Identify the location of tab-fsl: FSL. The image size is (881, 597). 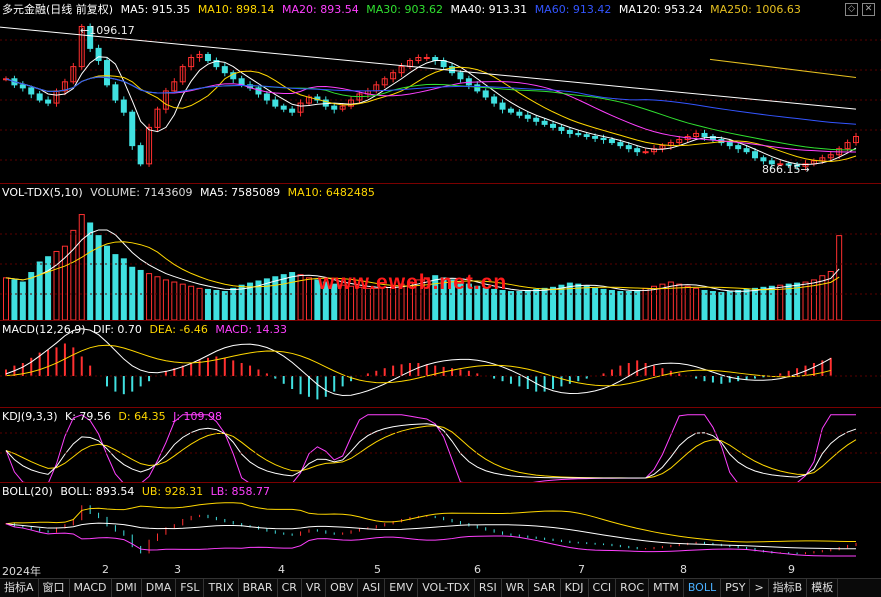
(190, 588).